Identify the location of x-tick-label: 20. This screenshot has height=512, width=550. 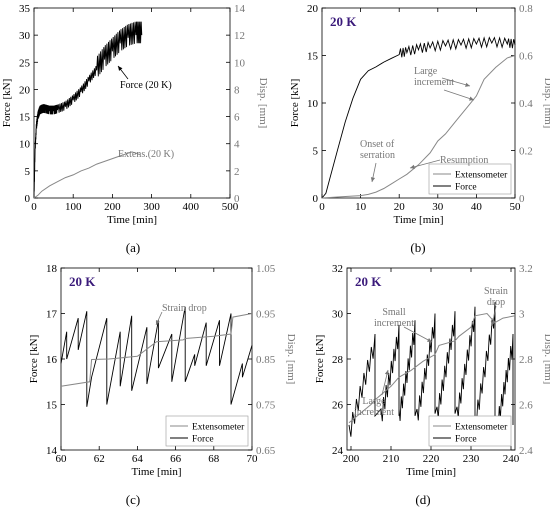
(400, 207).